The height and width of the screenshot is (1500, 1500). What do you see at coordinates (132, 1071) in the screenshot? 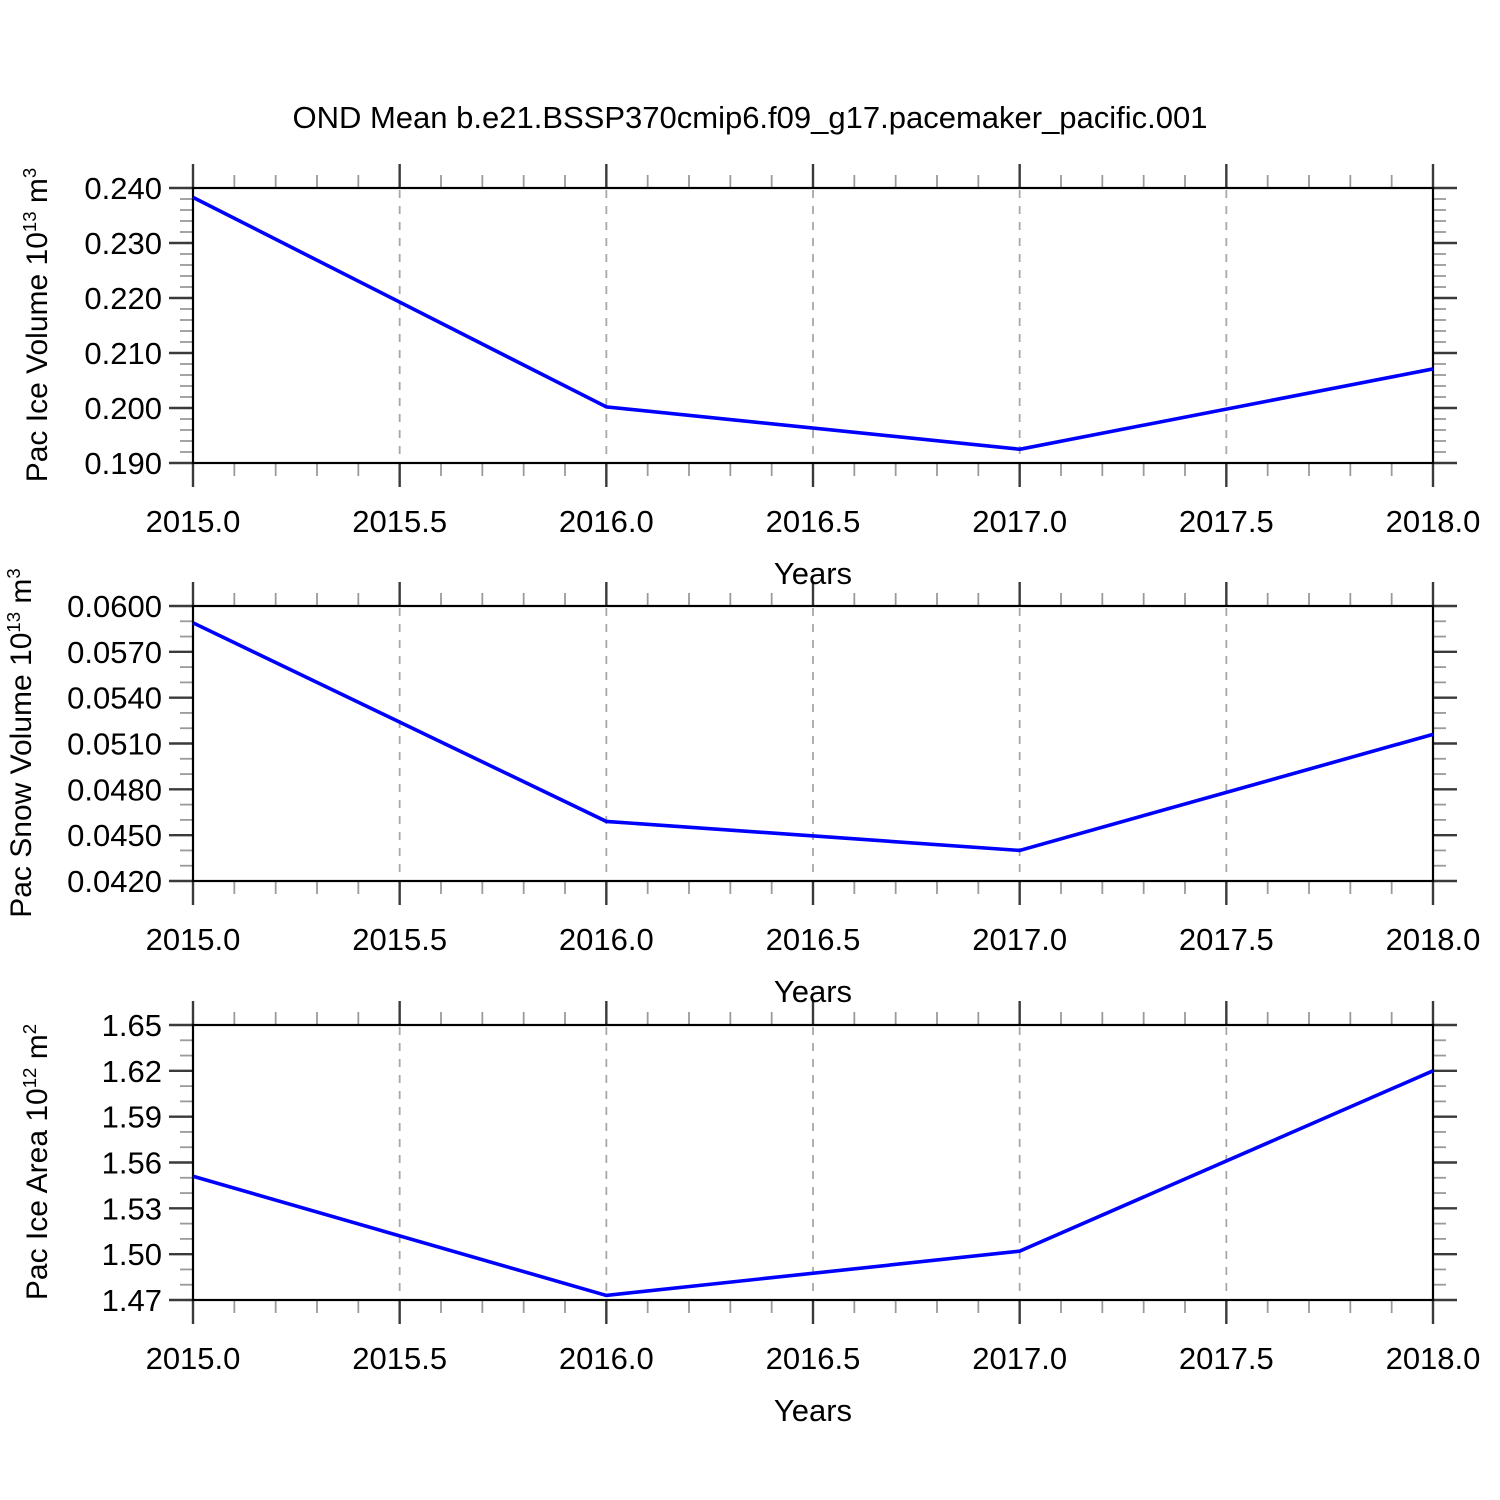
I see `y-tick-label: 1.62` at bounding box center [132, 1071].